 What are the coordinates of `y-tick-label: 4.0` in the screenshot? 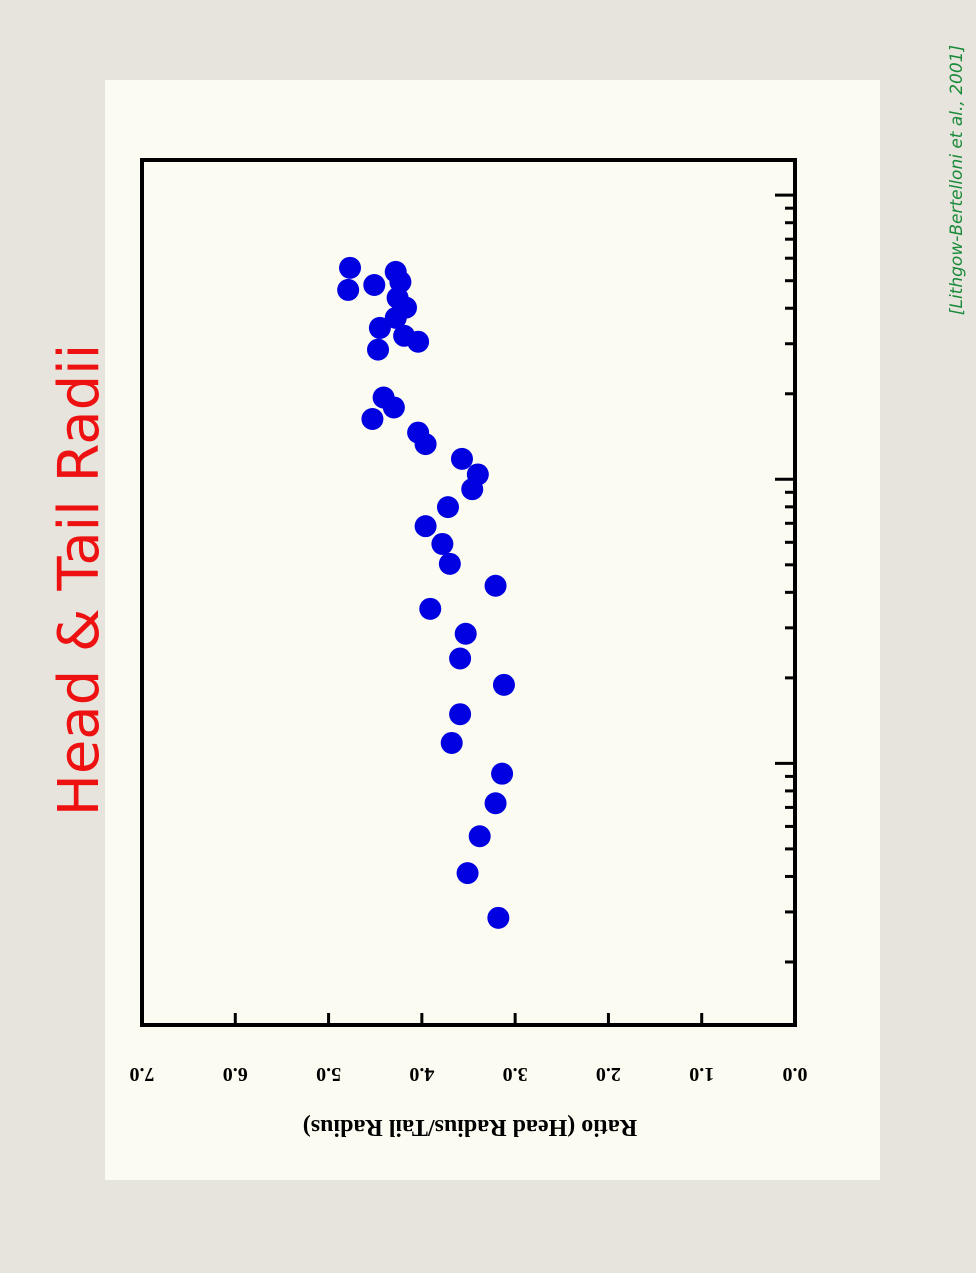 It's located at (421, 1074).